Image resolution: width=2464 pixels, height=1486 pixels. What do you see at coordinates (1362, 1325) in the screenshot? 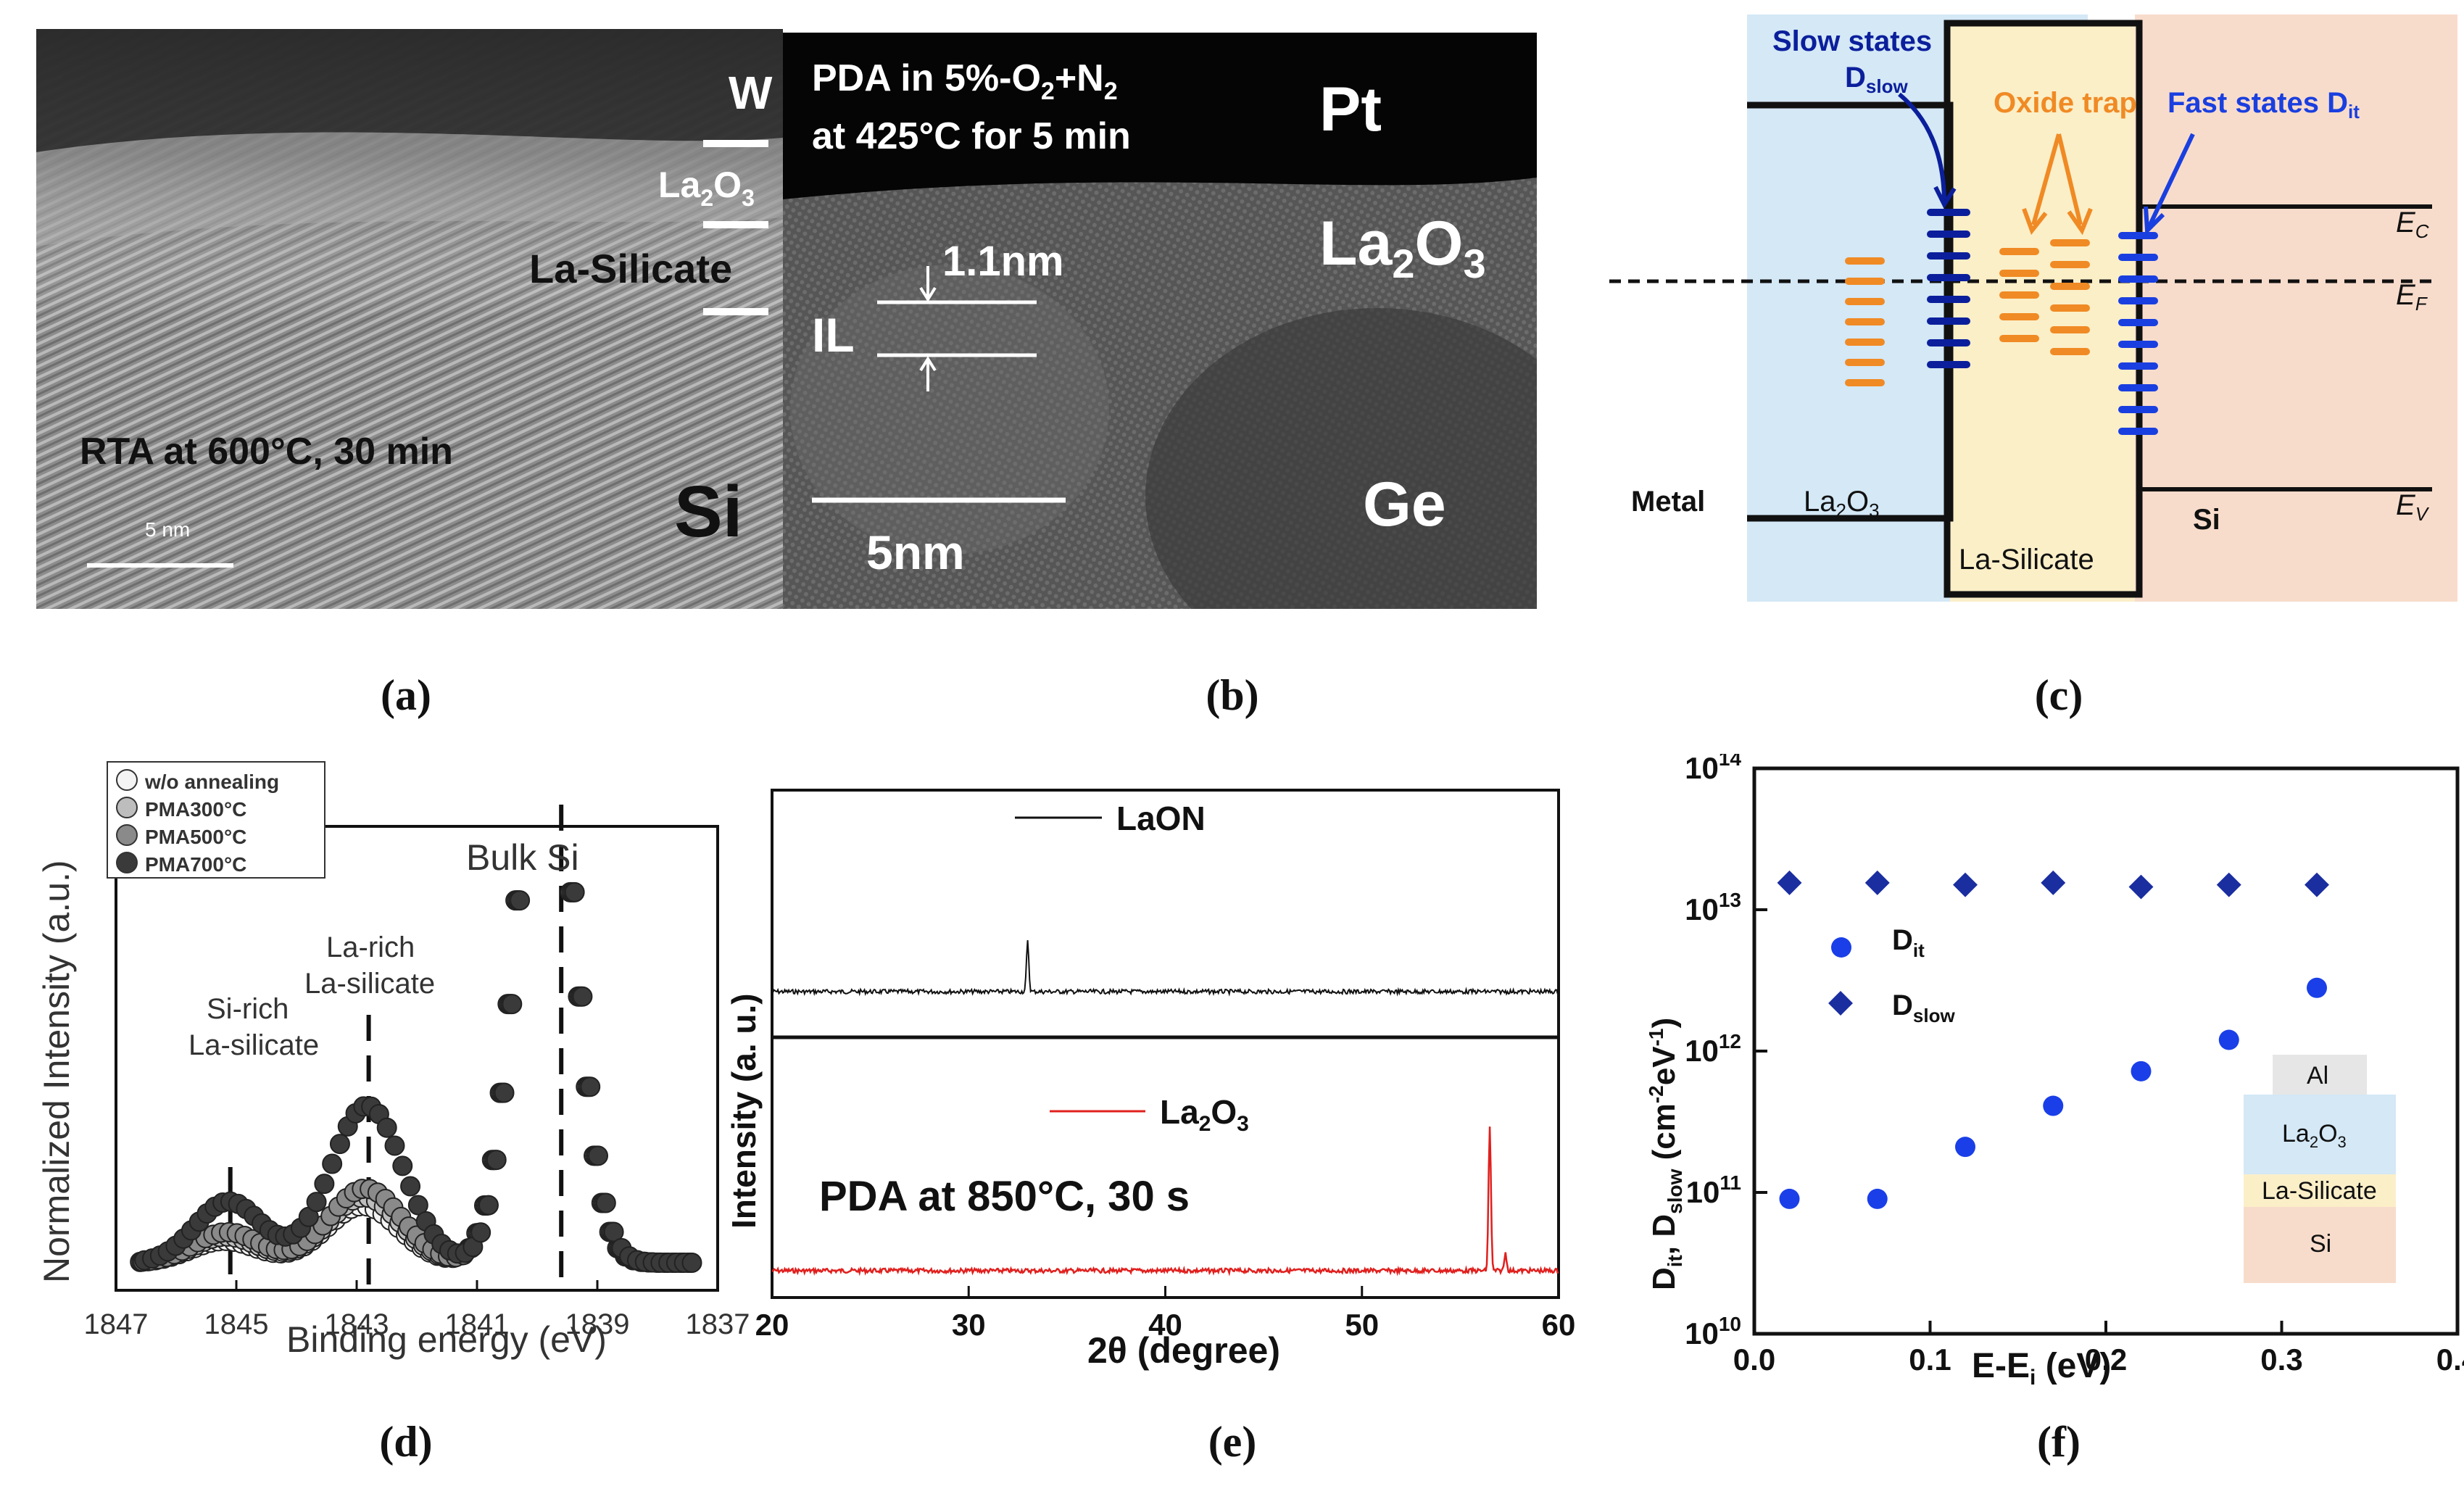
I see `xtick-label-e: 50` at bounding box center [1362, 1325].